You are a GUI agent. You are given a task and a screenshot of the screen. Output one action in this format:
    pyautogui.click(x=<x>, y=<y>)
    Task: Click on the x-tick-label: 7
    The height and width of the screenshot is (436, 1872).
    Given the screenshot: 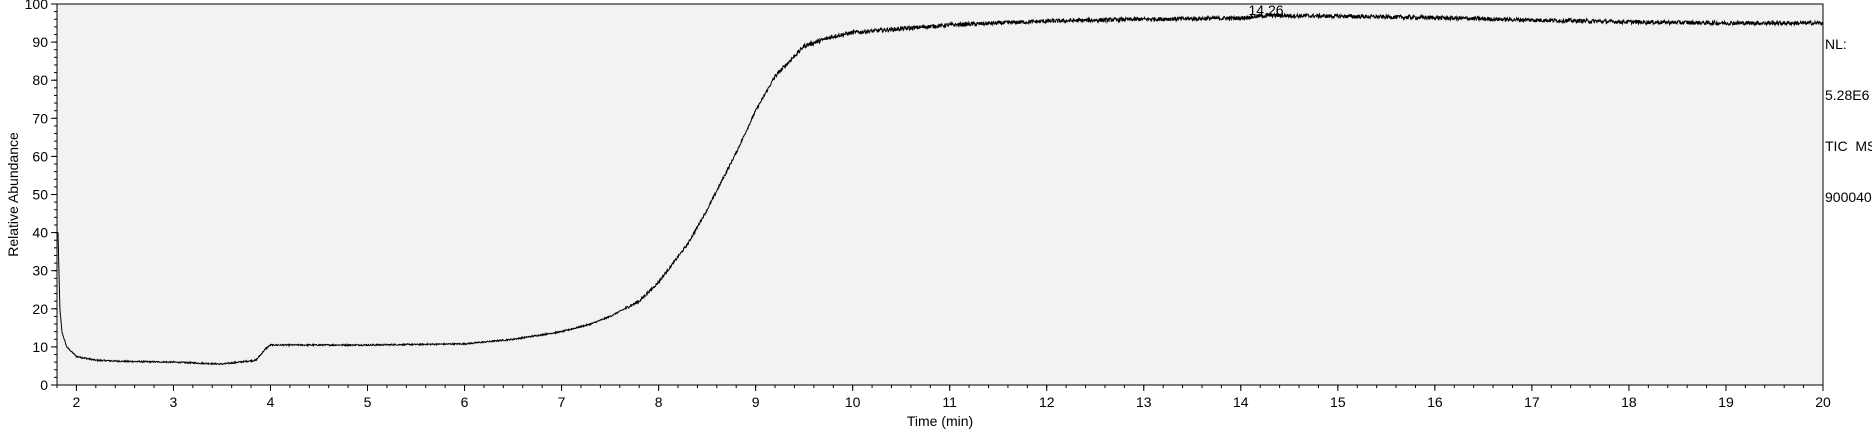 What is the action you would take?
    pyautogui.click(x=562, y=402)
    